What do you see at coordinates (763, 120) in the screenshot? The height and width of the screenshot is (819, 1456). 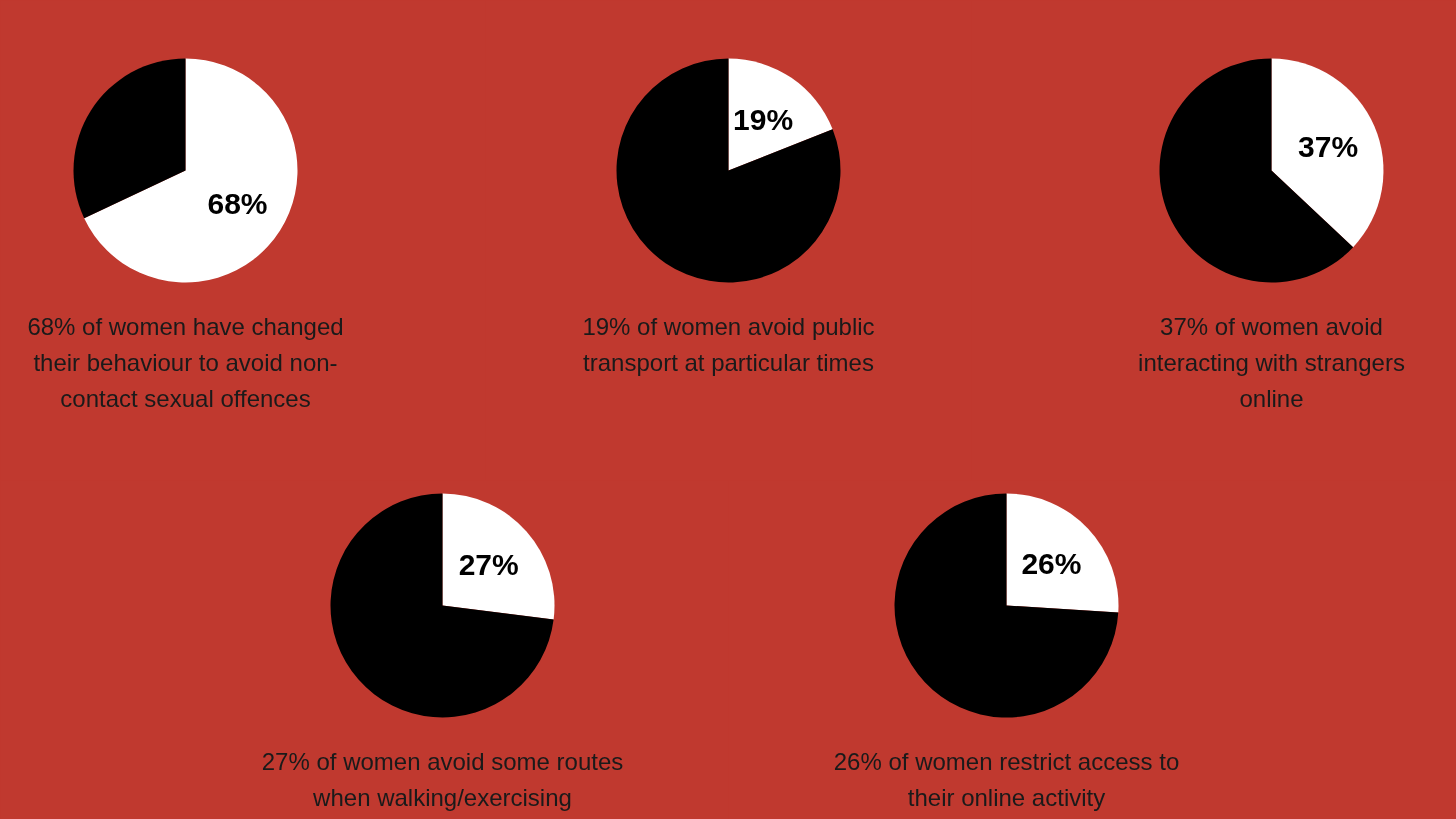 I see `data-label: 19%` at bounding box center [763, 120].